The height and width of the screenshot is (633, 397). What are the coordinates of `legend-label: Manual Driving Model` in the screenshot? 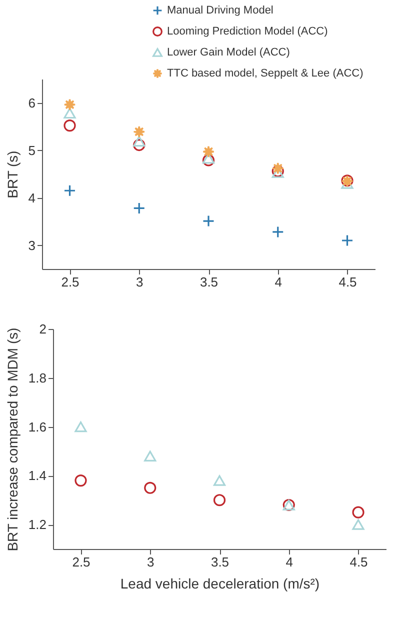 It's located at (220, 10).